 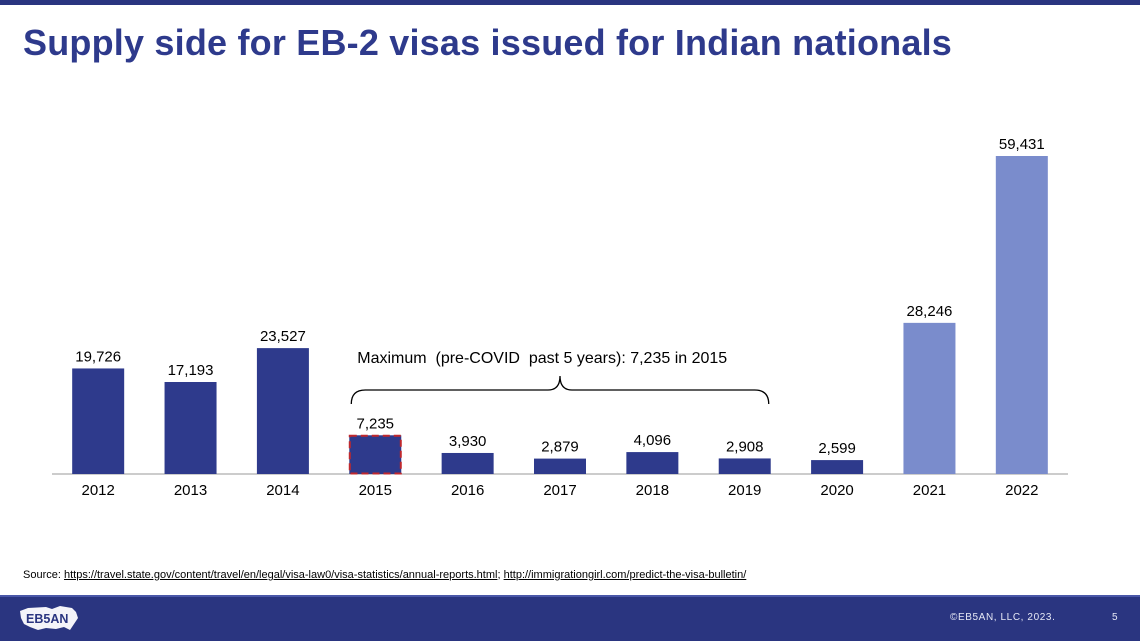 What do you see at coordinates (375, 490) in the screenshot?
I see `tick-label-2015: 2015` at bounding box center [375, 490].